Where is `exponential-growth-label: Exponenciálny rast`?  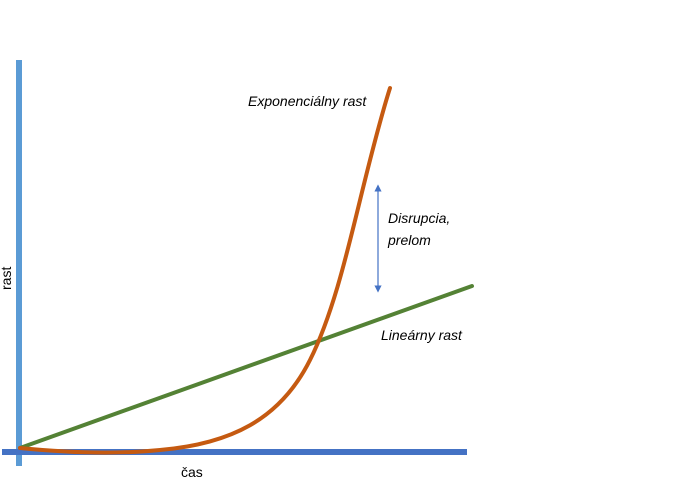
exponential-growth-label: Exponenciálny rast is located at coordinates (307, 101).